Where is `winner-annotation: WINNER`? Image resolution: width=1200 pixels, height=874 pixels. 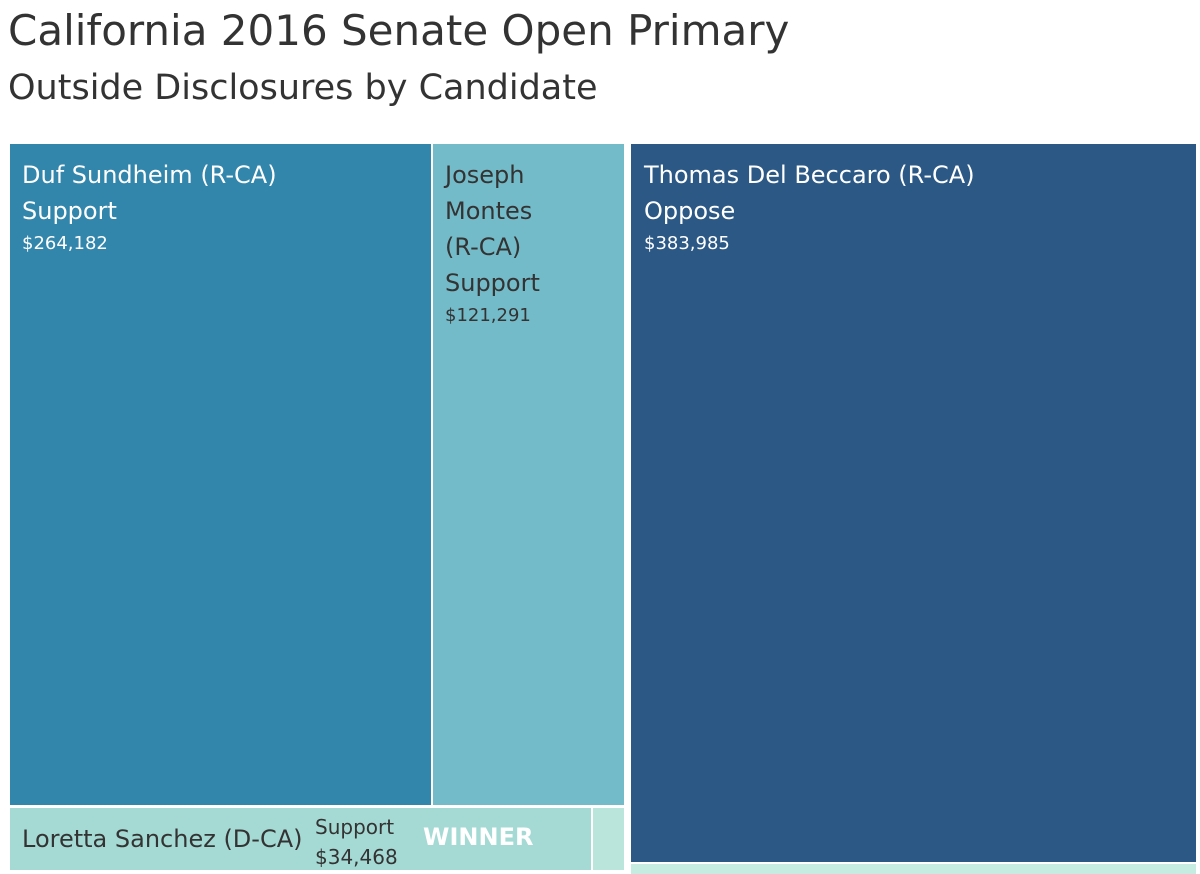 winner-annotation: WINNER is located at coordinates (478, 837).